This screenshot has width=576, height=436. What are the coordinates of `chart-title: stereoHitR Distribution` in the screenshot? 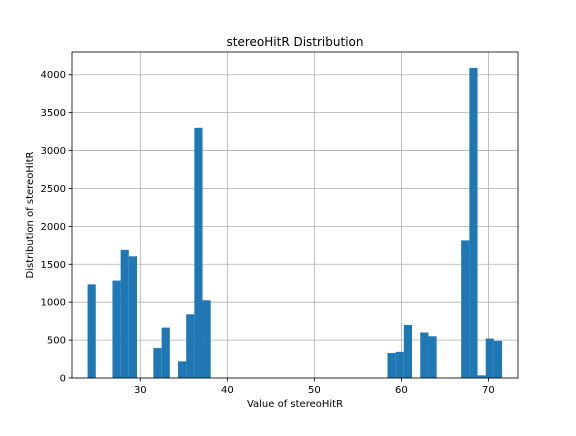 It's located at (295, 42).